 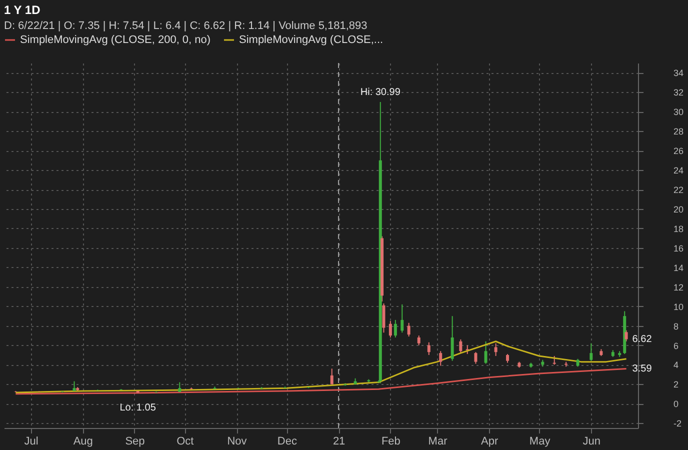 What do you see at coordinates (679, 209) in the screenshot?
I see `y-tick-label: 20` at bounding box center [679, 209].